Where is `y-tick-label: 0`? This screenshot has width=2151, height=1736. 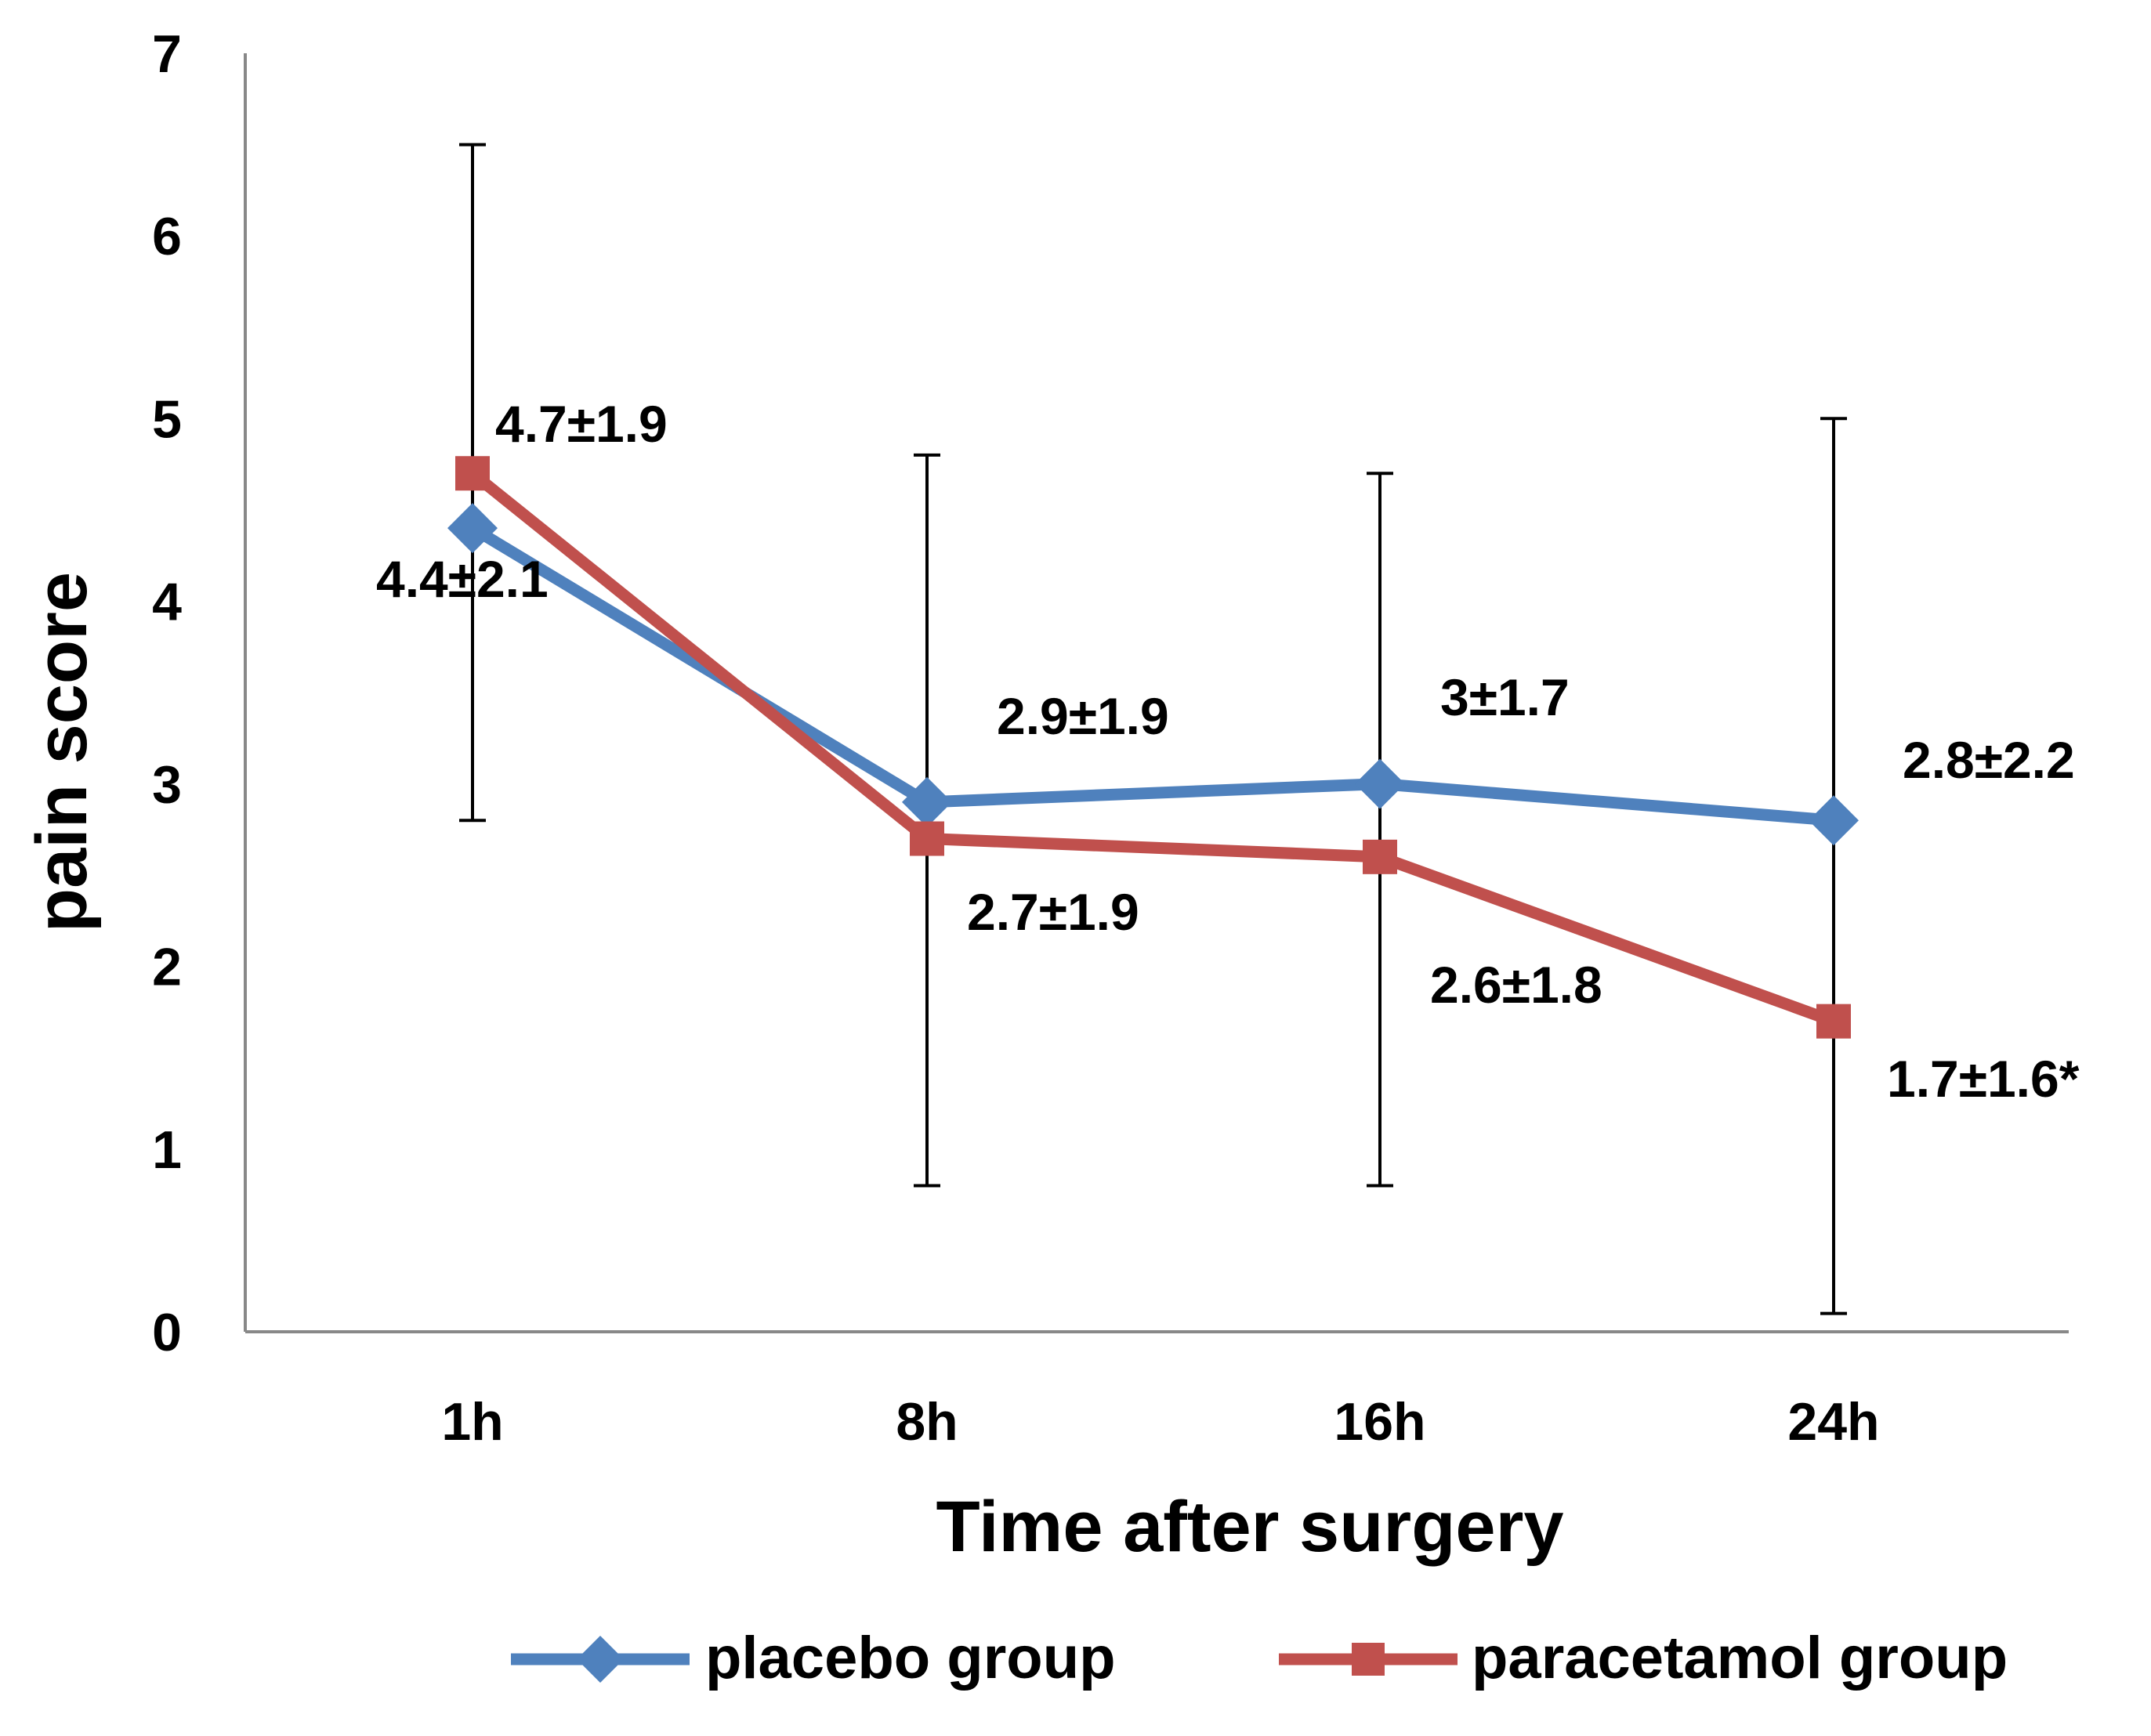
y-tick-label: 0 is located at coordinates (167, 1332).